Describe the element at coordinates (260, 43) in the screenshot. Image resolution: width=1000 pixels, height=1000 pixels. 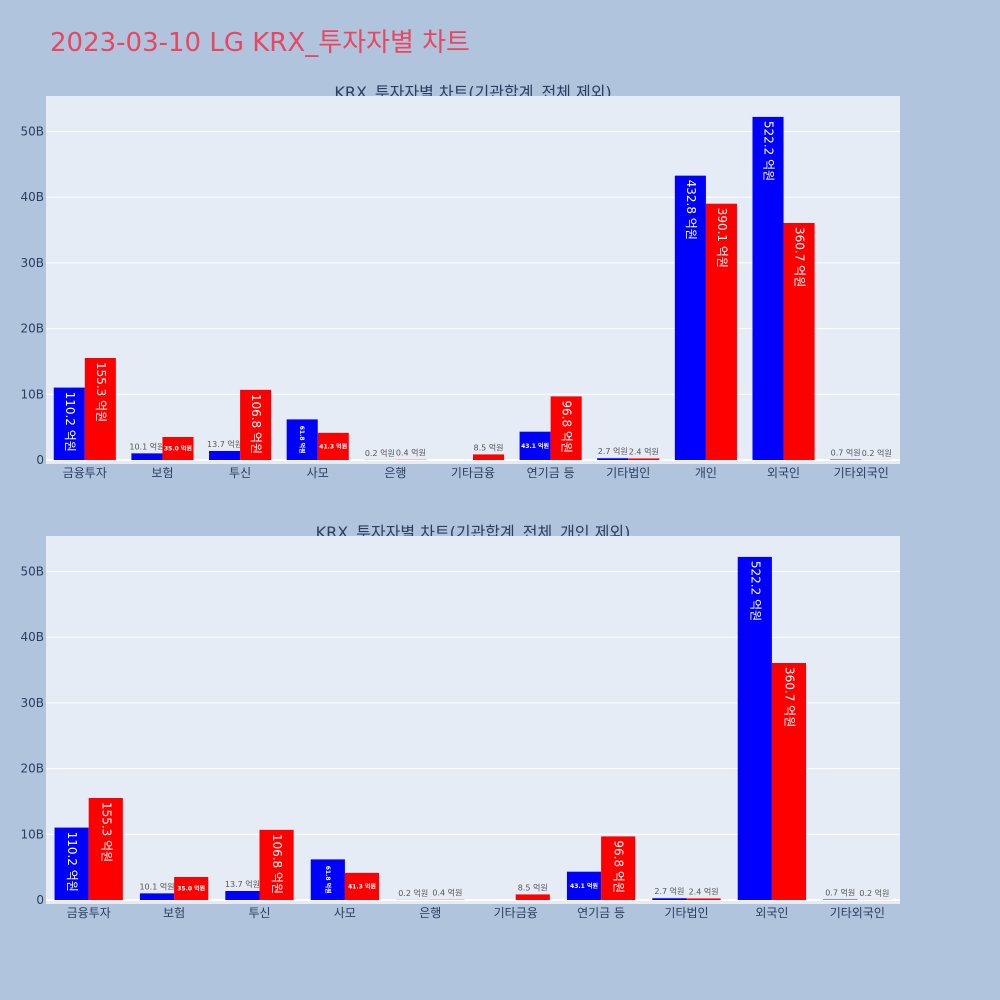
I see `page-title: 2023-03-10 LG KRX_투자자별 차트` at that location.